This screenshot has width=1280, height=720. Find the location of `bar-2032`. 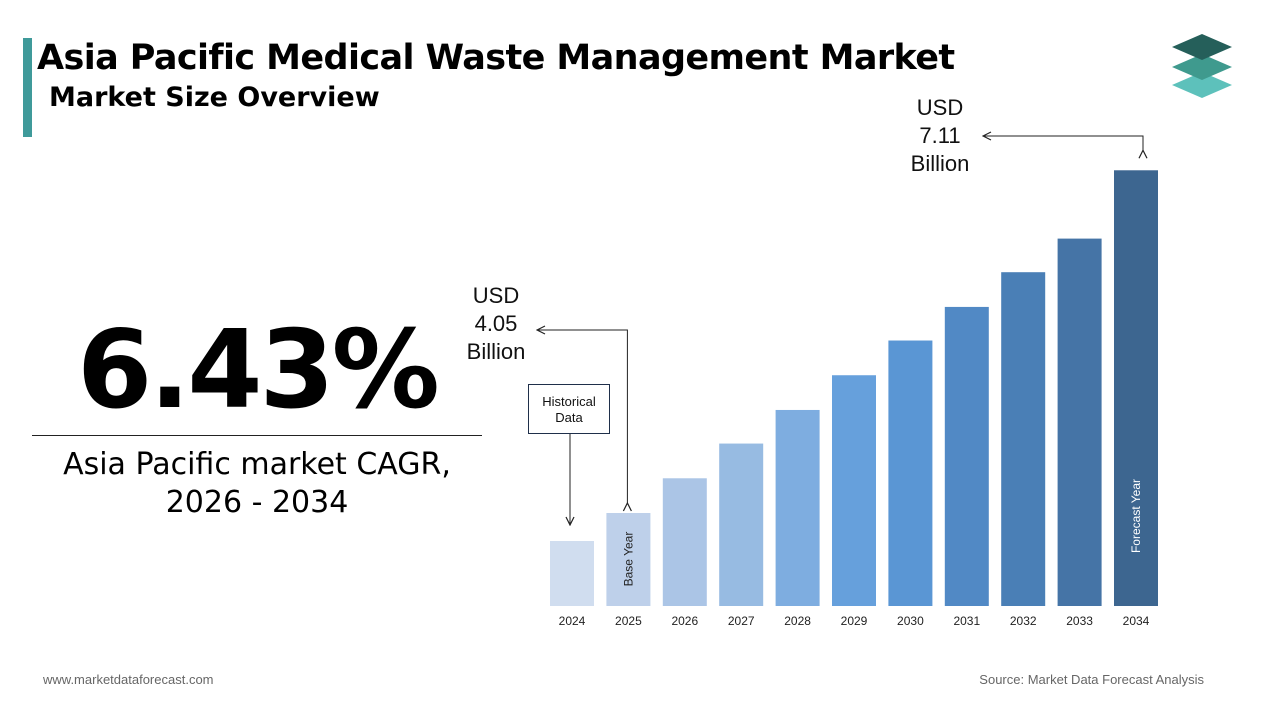

bar-2032 is located at coordinates (1023, 439).